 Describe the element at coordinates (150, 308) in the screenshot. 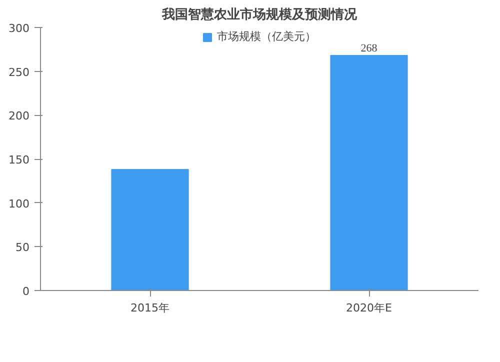

I see `x-tick-label: 2015年` at that location.